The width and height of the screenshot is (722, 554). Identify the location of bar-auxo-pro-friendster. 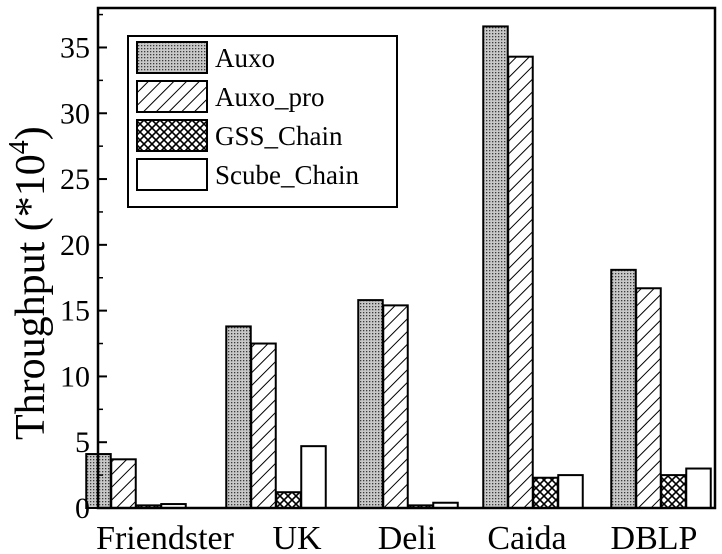
(123, 484).